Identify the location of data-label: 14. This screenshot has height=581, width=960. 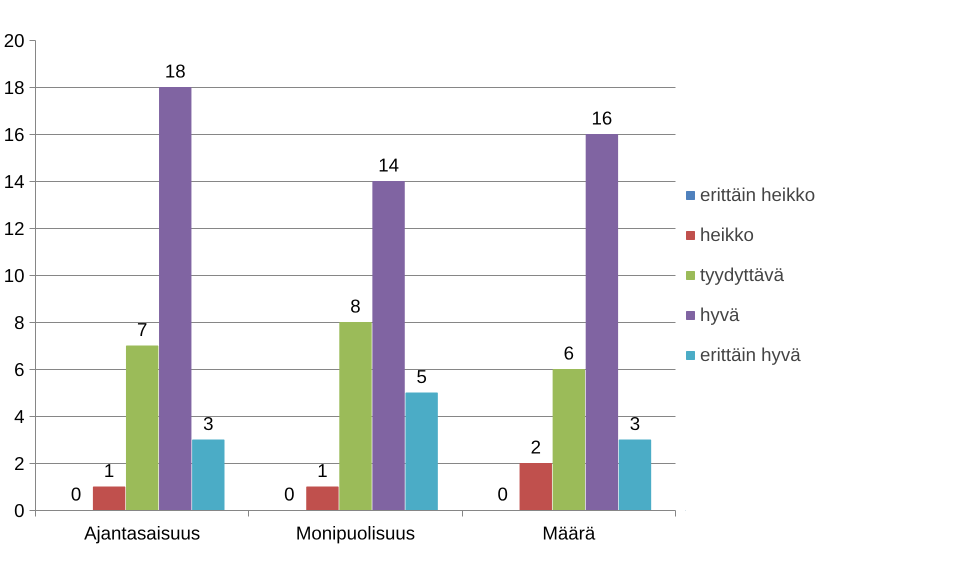
(388, 165).